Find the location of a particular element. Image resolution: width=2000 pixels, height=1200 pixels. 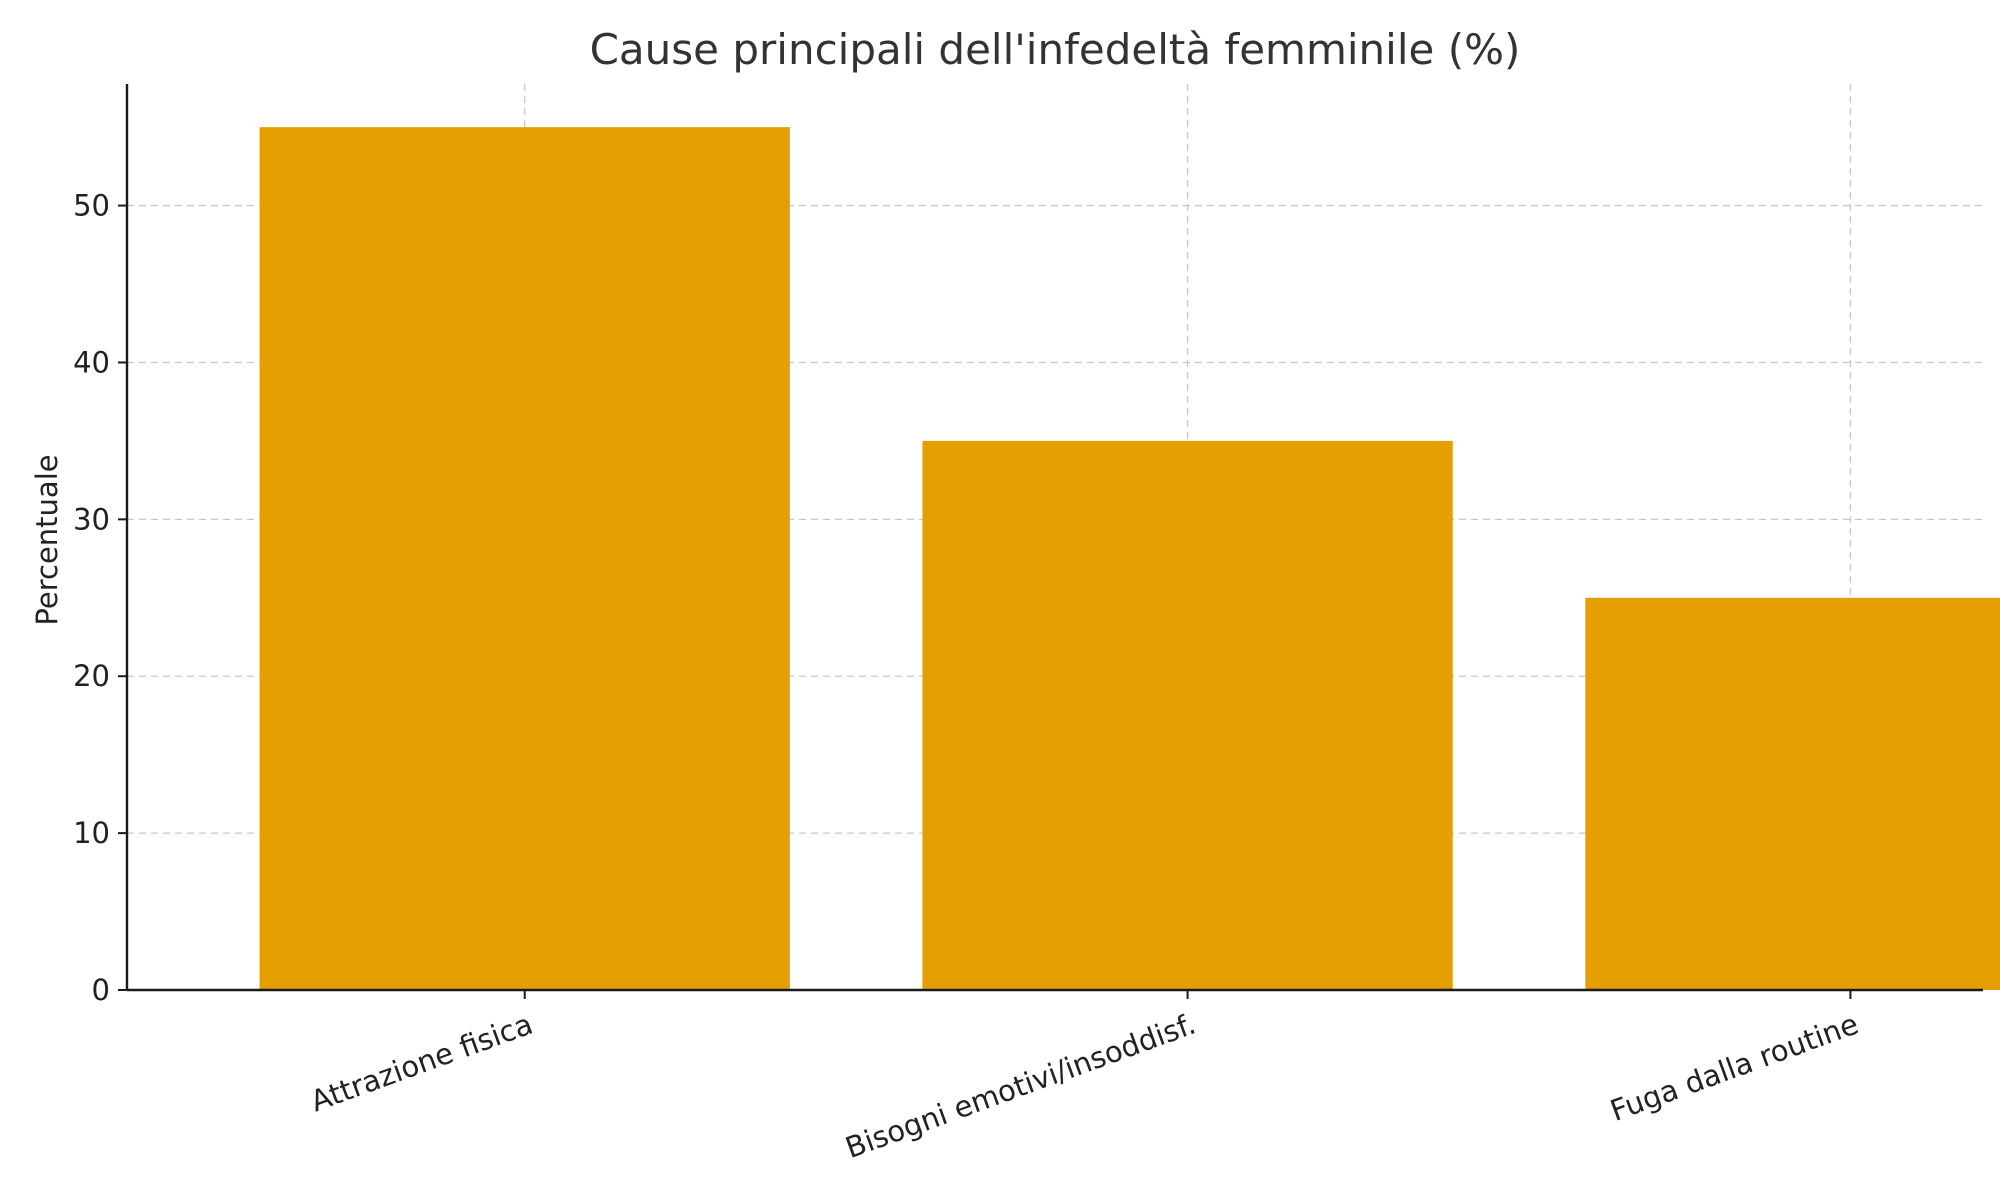

y-tick-label: 20 is located at coordinates (91, 676).